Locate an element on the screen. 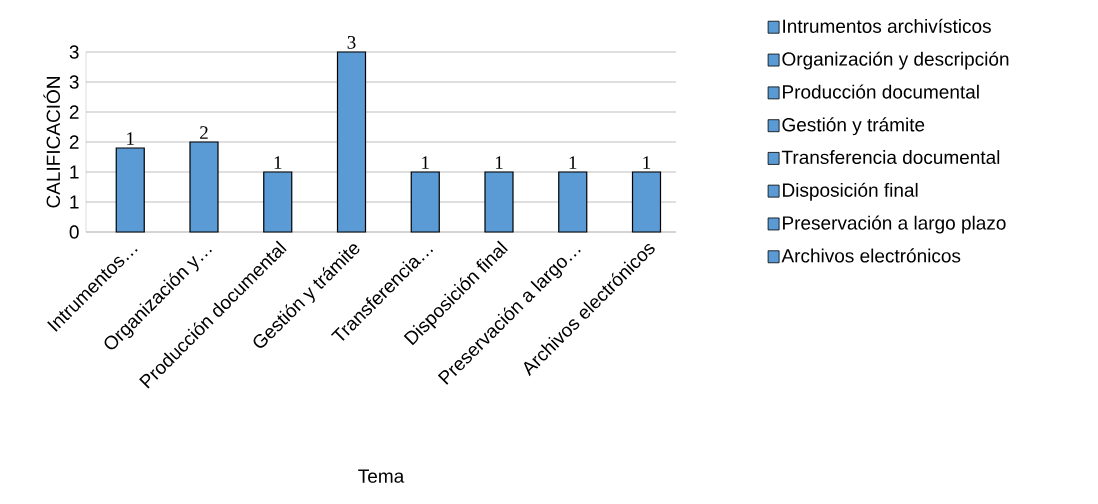 The height and width of the screenshot is (504, 1098). y-axis-title: CALIFICACIÓN is located at coordinates (52, 142).